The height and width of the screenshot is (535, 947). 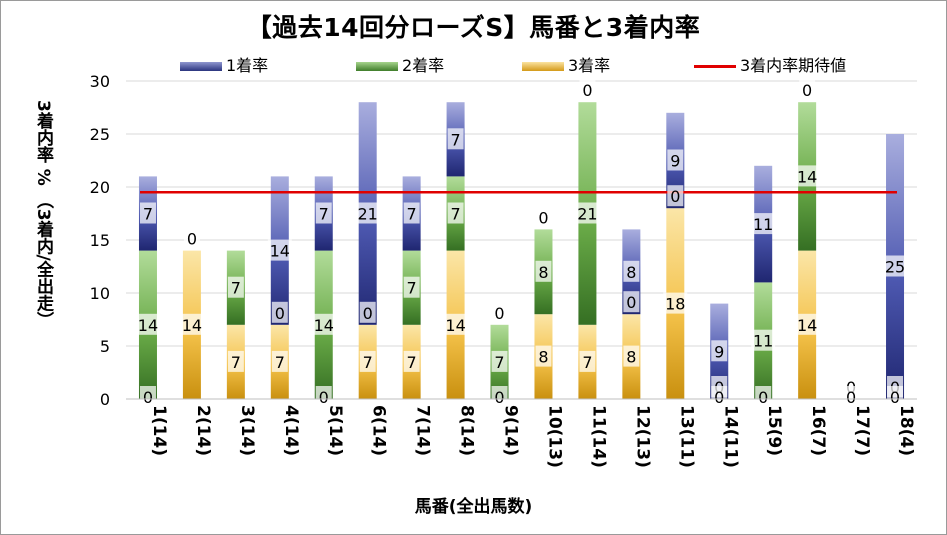 What do you see at coordinates (400, 64) in the screenshot?
I see `legend-item-second: 2着率` at bounding box center [400, 64].